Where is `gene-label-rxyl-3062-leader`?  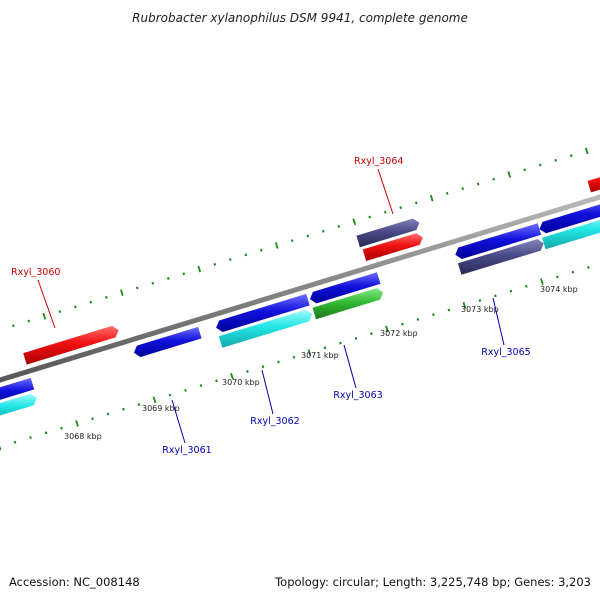
gene-label-rxyl-3062-leader is located at coordinates (267, 392).